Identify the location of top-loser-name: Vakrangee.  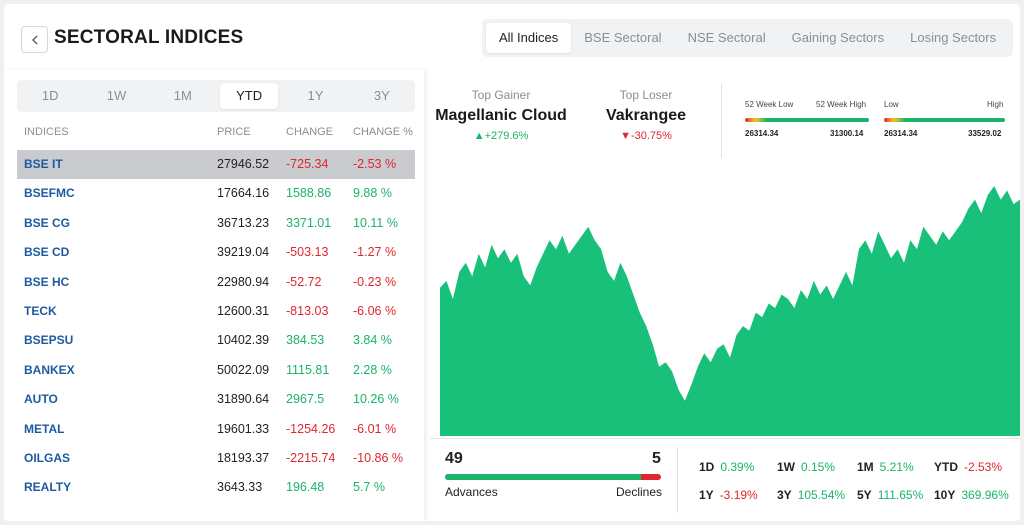
(646, 115).